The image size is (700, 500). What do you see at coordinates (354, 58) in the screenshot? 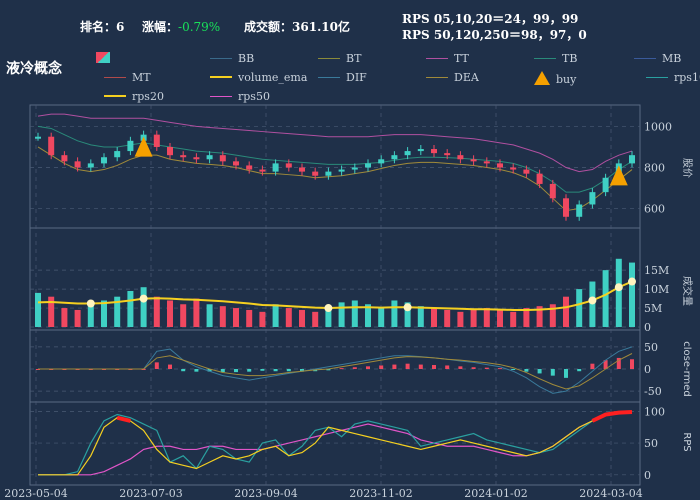
I see `legend-label: BT` at bounding box center [354, 58].